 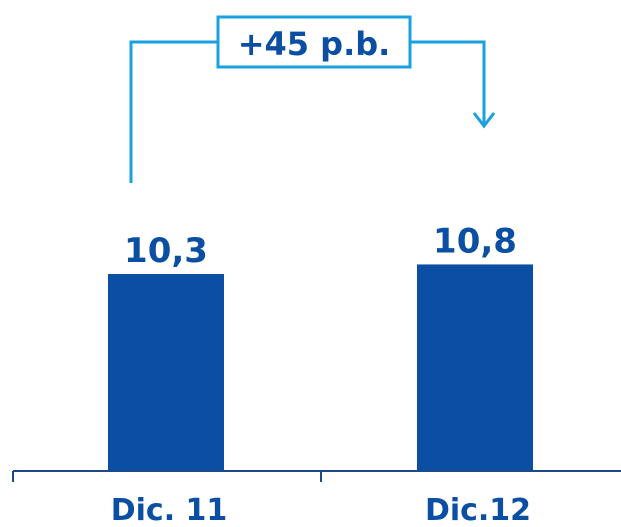 What do you see at coordinates (478, 510) in the screenshot?
I see `category-label-2: Dic.12` at bounding box center [478, 510].